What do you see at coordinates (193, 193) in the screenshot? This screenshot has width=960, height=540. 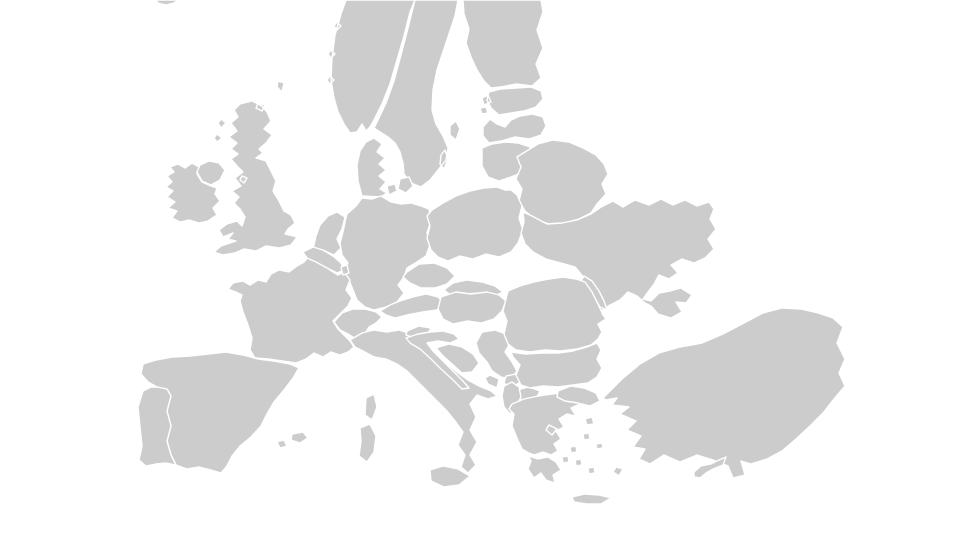 I see `country-ireland` at bounding box center [193, 193].